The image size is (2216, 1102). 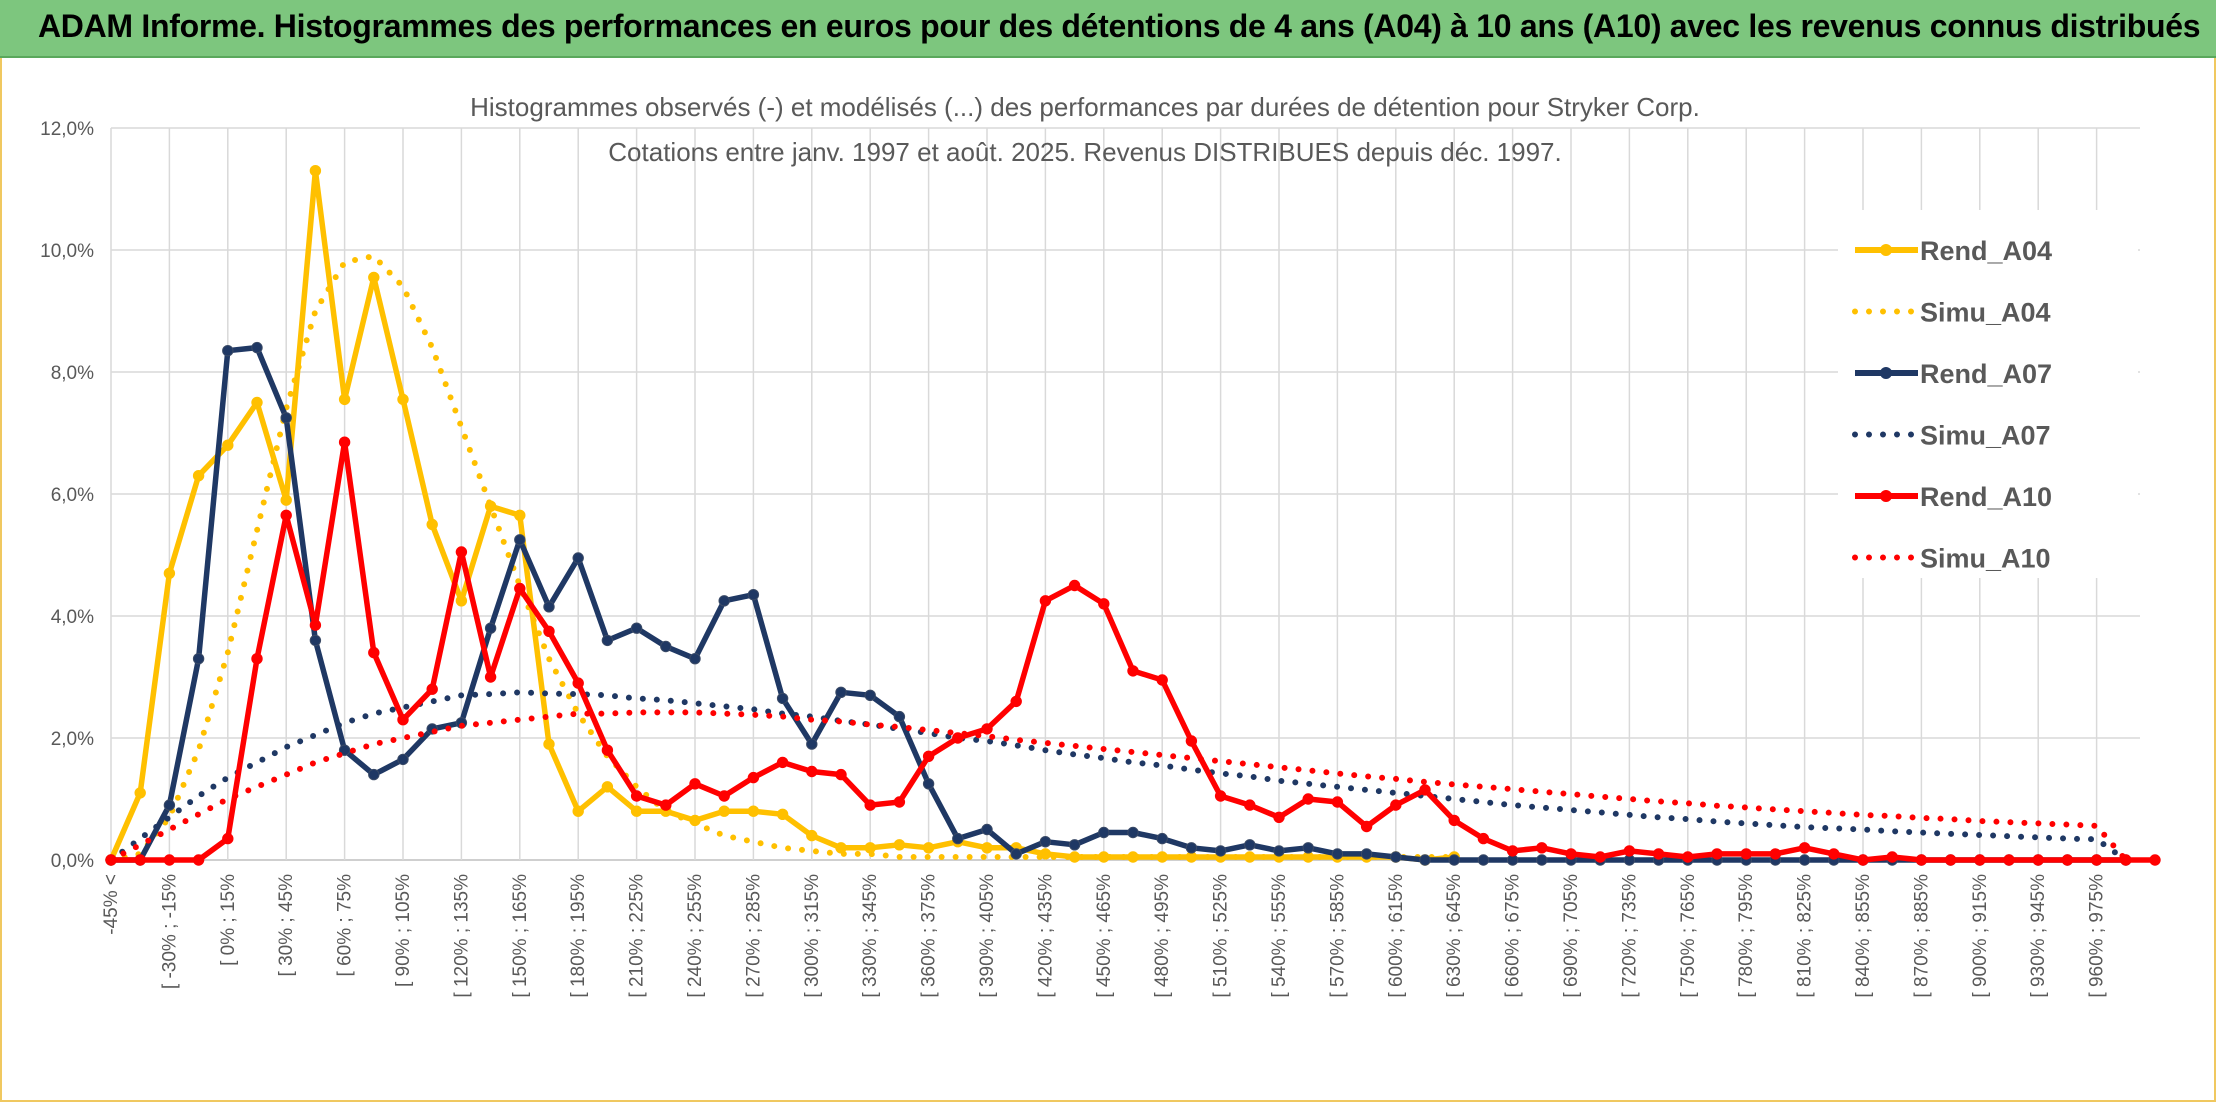 I want to click on y-axis-ticks: 0,0% 2,0% 4,0% 6,0% 8,0% 10,0% 12,0%, so click(x=67, y=495).